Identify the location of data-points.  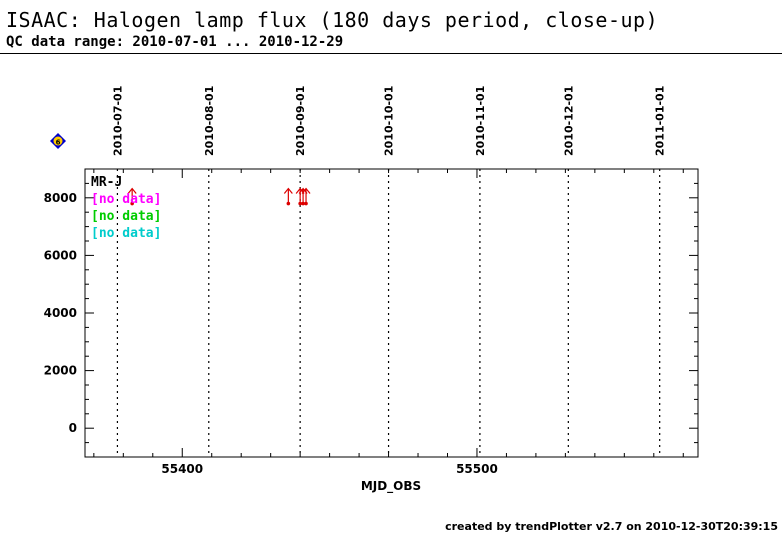
(219, 196).